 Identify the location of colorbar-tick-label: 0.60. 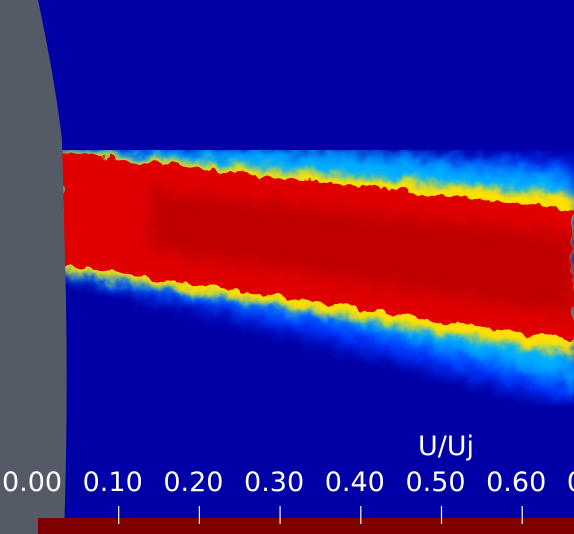
(516, 482).